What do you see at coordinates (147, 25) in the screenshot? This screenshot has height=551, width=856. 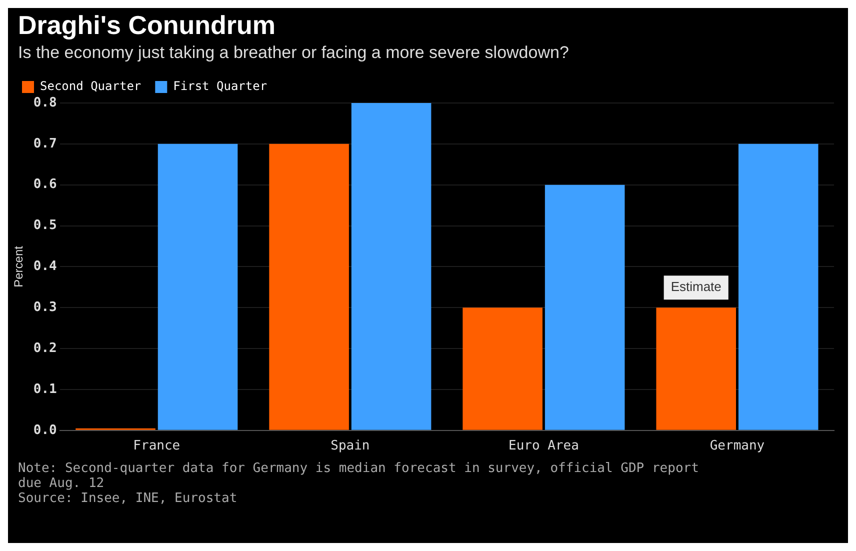 I see `chart-title: Draghi's Conundrum` at bounding box center [147, 25].